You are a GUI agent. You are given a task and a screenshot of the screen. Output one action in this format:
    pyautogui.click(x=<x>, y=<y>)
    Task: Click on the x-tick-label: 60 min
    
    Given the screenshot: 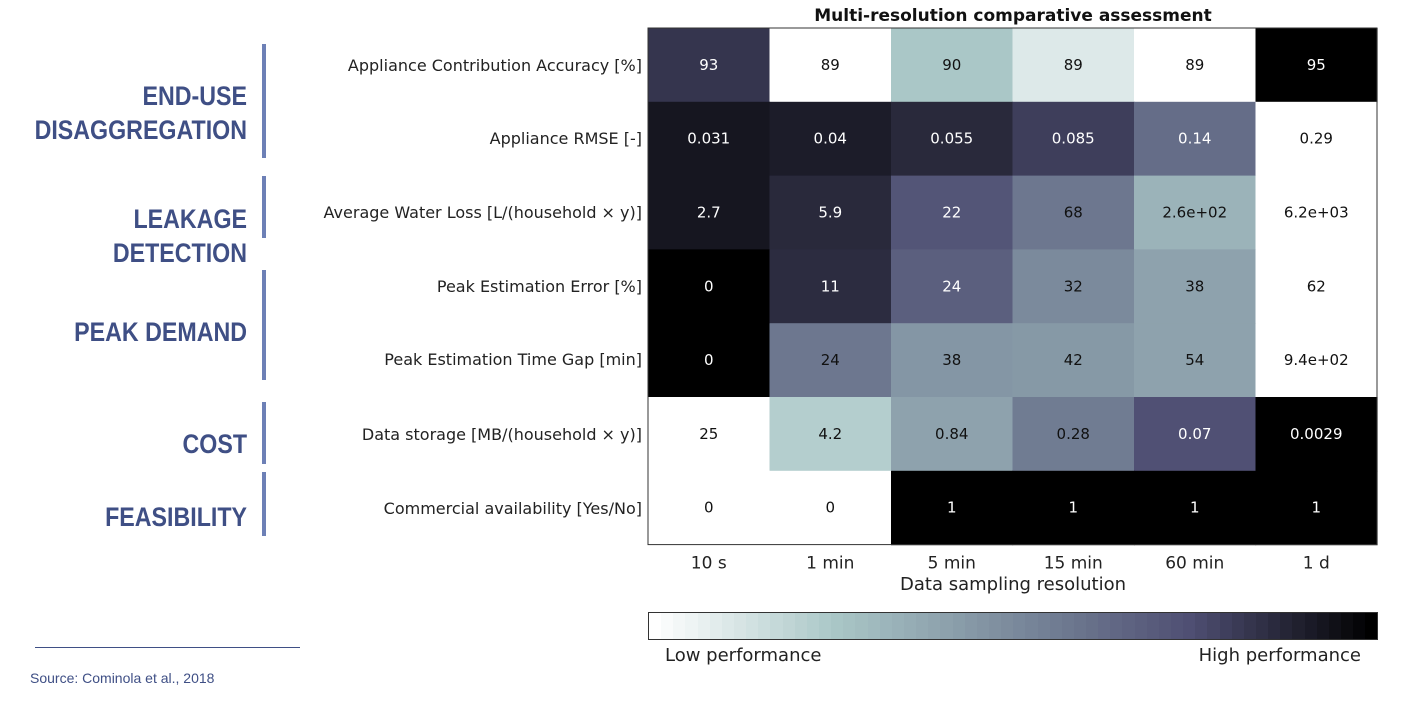 What is the action you would take?
    pyautogui.click(x=1194, y=564)
    